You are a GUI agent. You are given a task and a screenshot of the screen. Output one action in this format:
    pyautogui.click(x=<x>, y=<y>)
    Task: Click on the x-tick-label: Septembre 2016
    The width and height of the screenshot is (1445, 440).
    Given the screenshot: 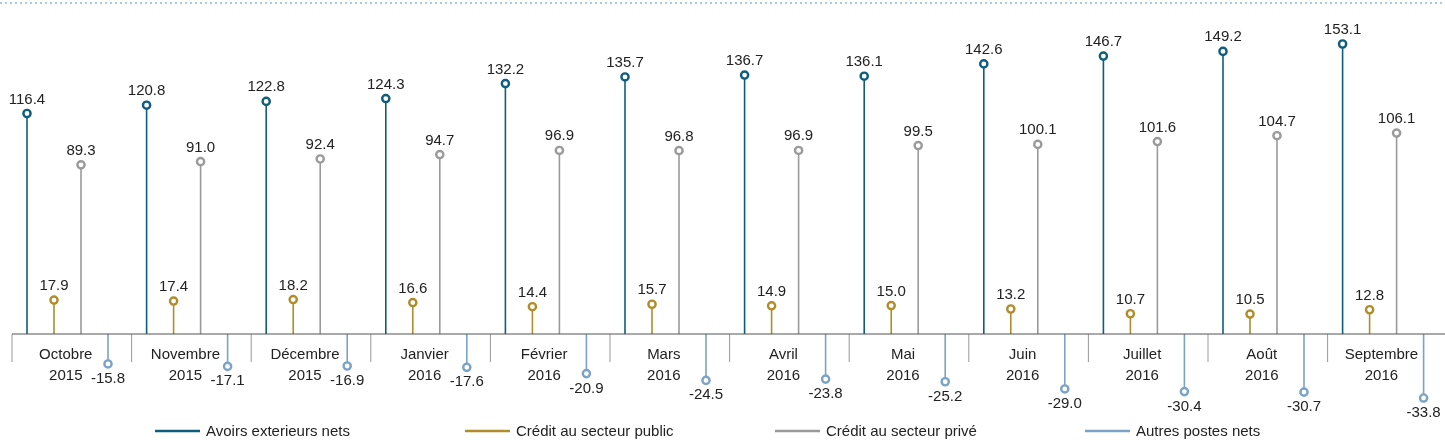 What is the action you would take?
    pyautogui.click(x=1381, y=364)
    